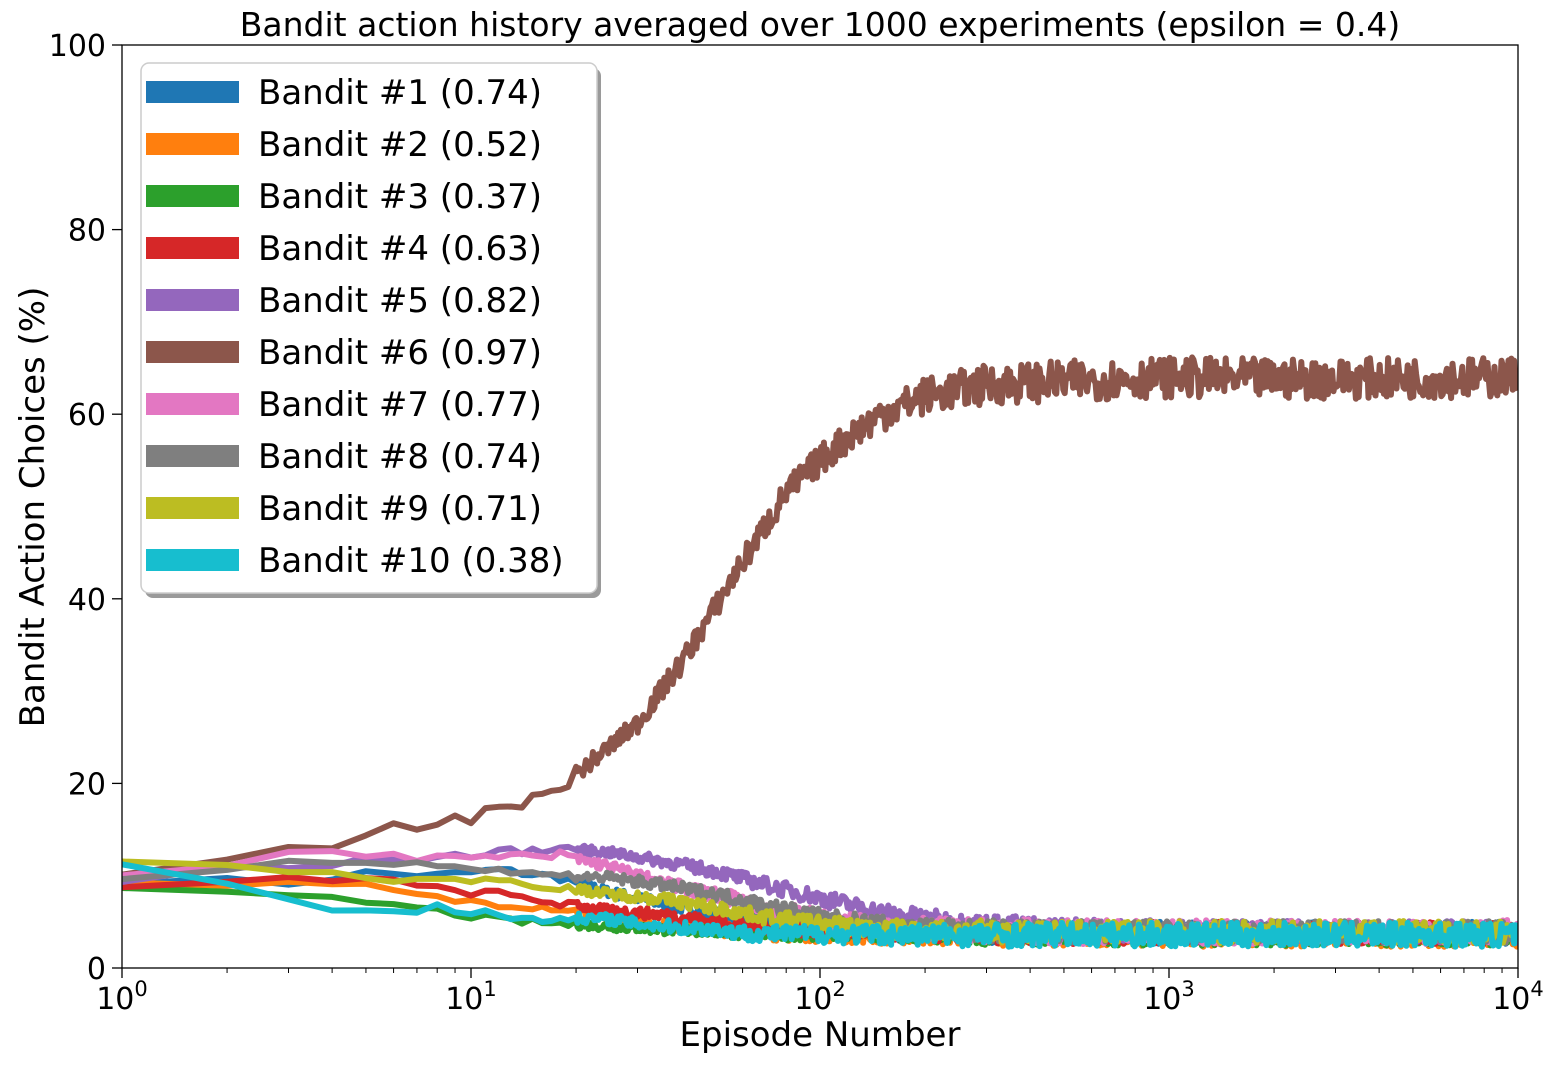 The width and height of the screenshot is (1557, 1068). Describe the element at coordinates (87, 415) in the screenshot. I see `y-tick-label: 60` at that location.